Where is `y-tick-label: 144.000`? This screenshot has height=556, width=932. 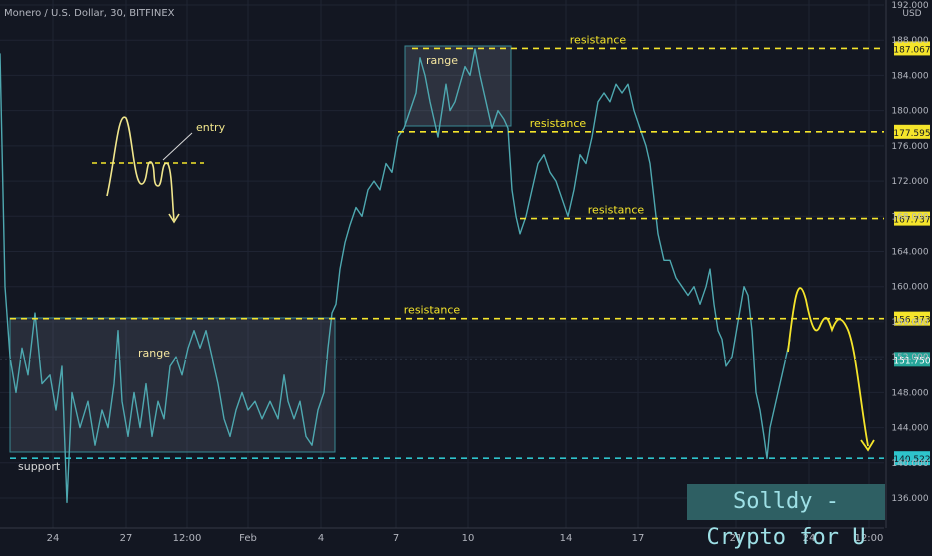
y-tick-label: 144.000 is located at coordinates (909, 429).